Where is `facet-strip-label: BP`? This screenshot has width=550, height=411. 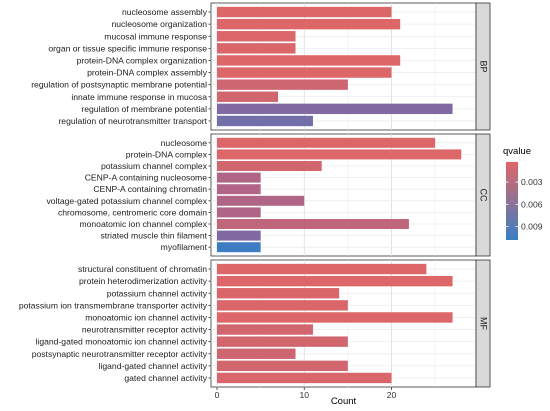
facet-strip-label: BP is located at coordinates (484, 66).